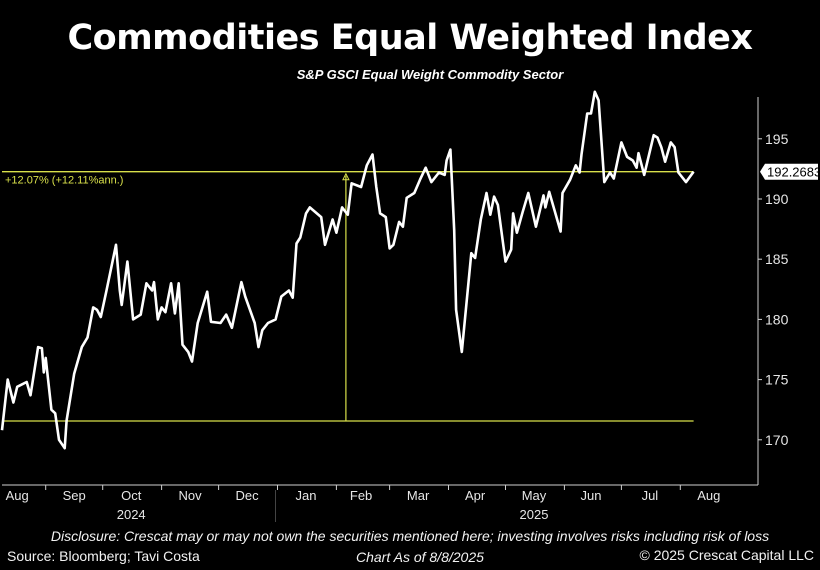 The width and height of the screenshot is (820, 570). What do you see at coordinates (430, 74) in the screenshot?
I see `chart-subtitle: S&P GSCI Equal Weight Commodity Sector` at bounding box center [430, 74].